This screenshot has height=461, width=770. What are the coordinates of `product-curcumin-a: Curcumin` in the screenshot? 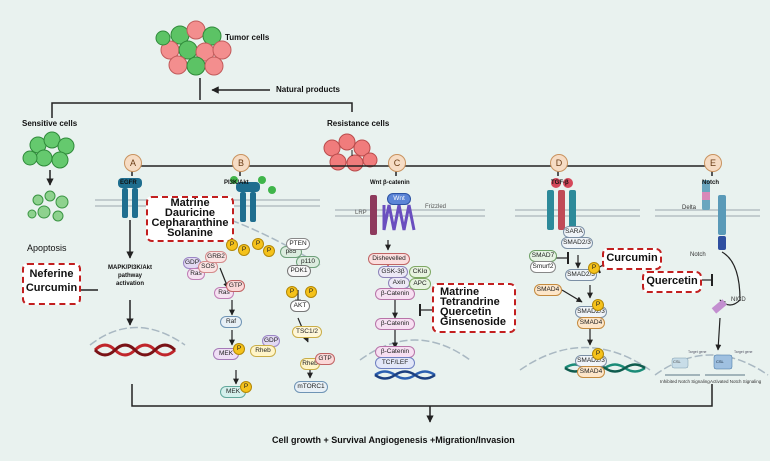 It's located at (51, 288).